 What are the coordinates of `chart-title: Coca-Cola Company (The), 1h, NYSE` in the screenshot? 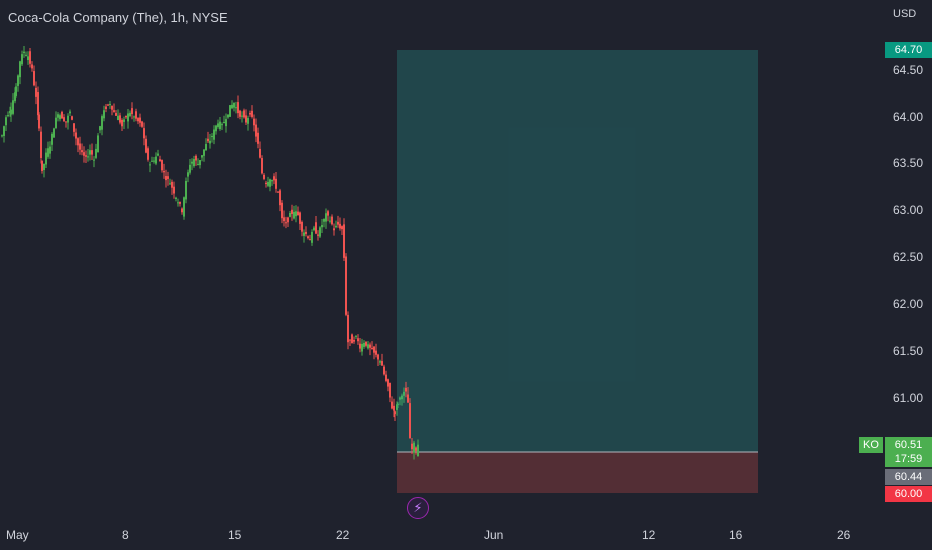 It's located at (118, 17).